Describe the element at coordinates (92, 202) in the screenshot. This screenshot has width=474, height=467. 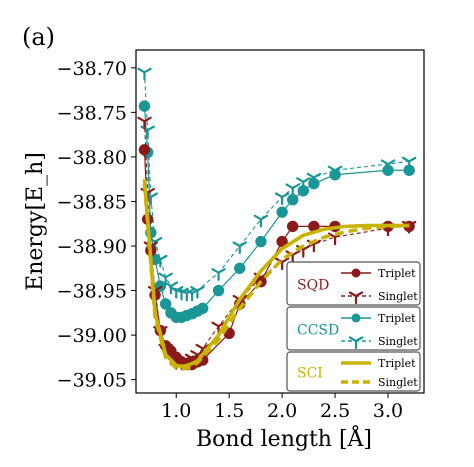
I see `y-tick-label: −38.85` at that location.